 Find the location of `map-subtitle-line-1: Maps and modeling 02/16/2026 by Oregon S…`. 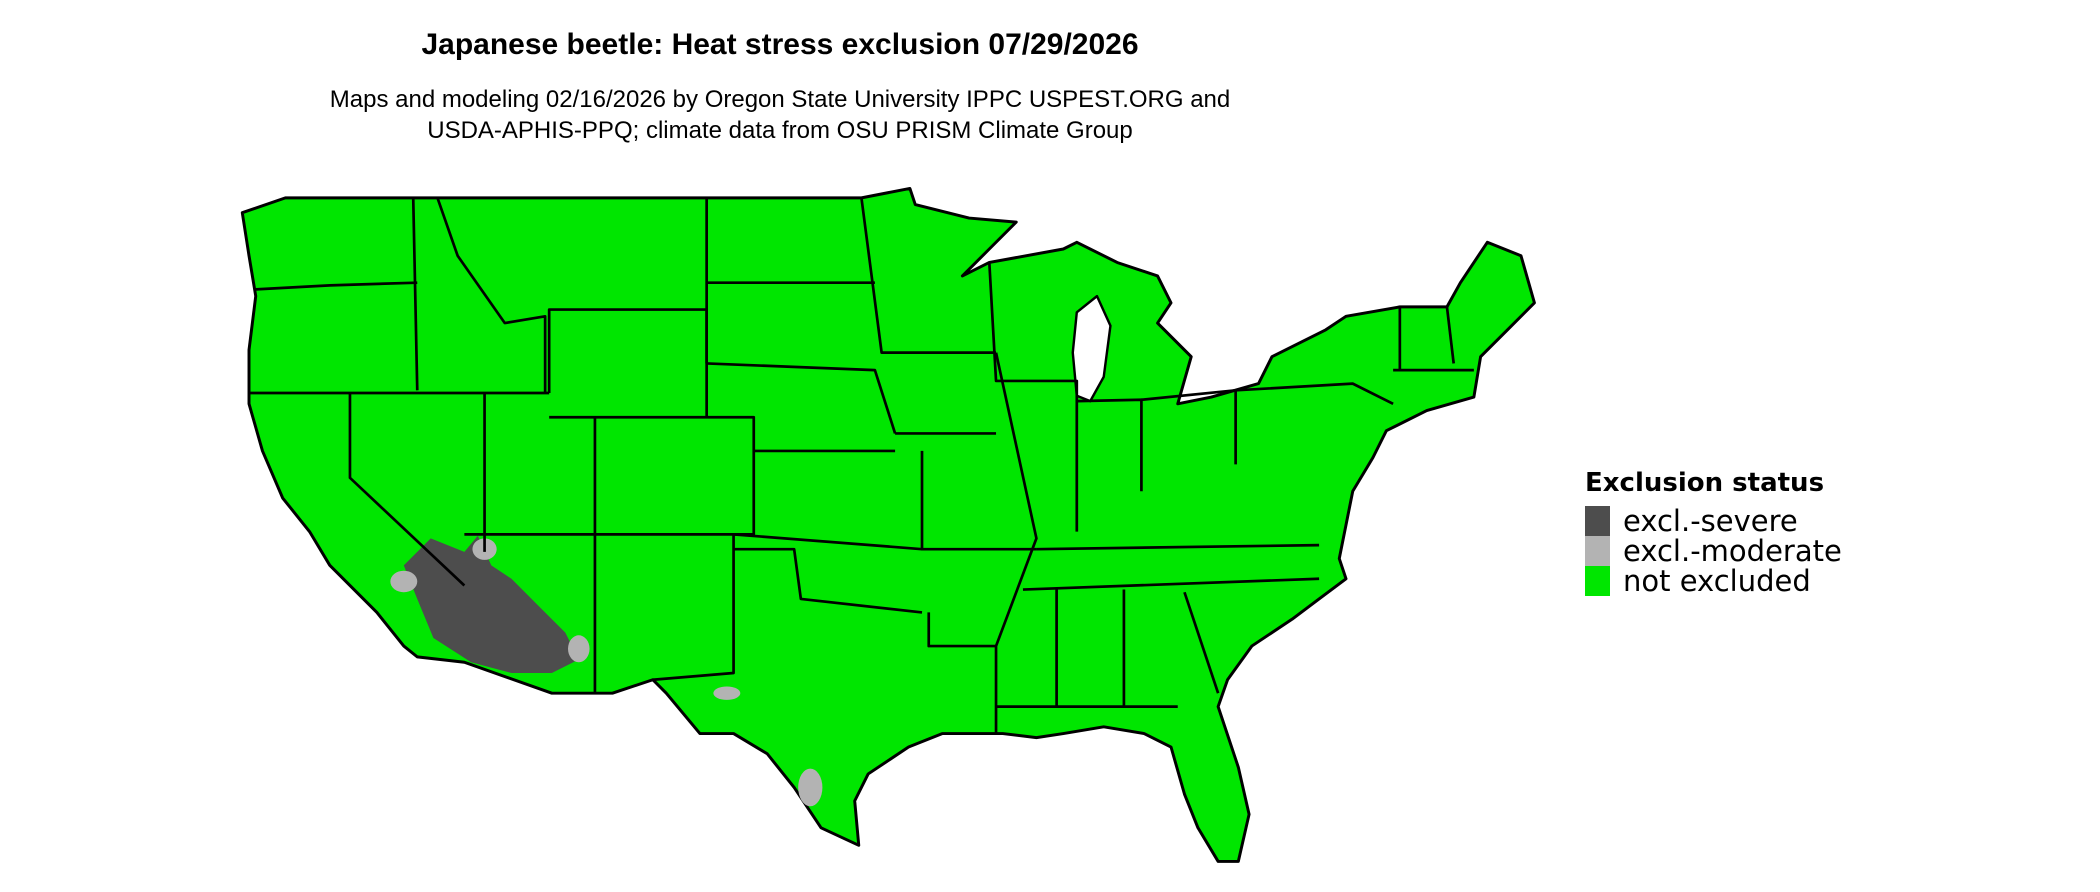

map-subtitle-line-1: Maps and modeling 02/16/2026 by Oregon S… is located at coordinates (780, 99).